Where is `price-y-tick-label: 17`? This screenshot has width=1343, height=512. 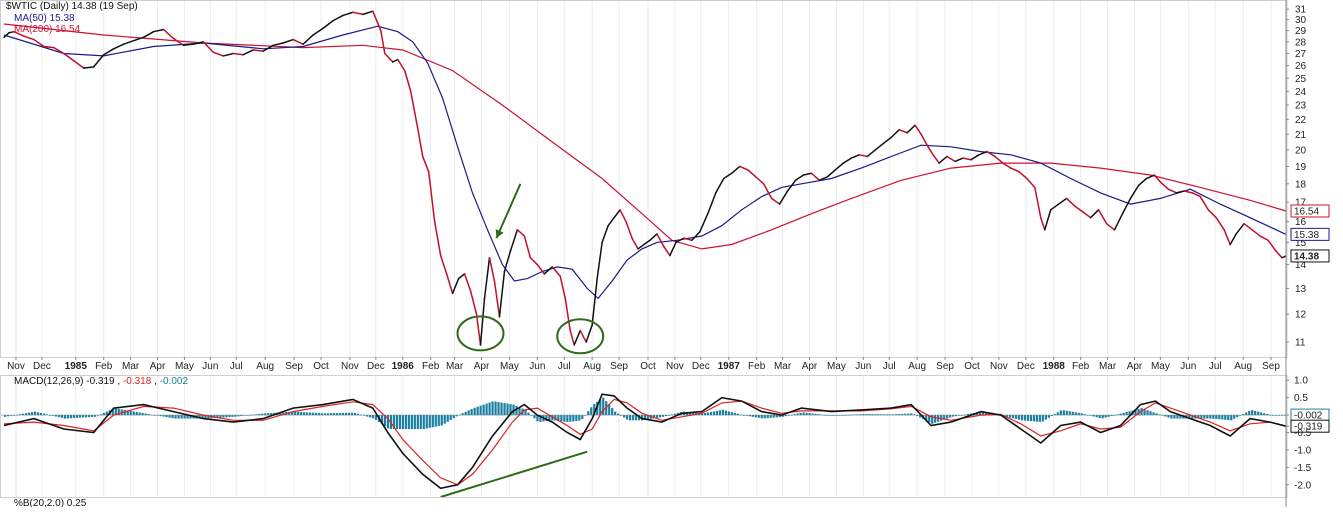 price-y-tick-label: 17 is located at coordinates (1301, 203).